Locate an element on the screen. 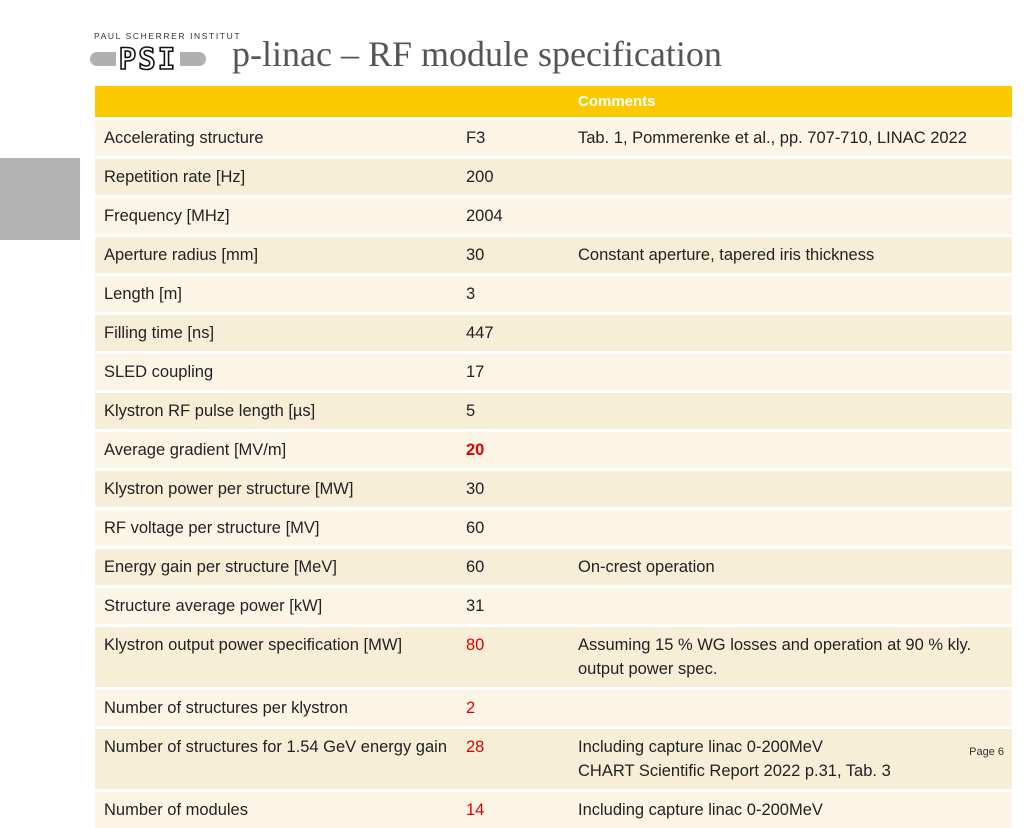  logo: PSI is located at coordinates (148, 59).